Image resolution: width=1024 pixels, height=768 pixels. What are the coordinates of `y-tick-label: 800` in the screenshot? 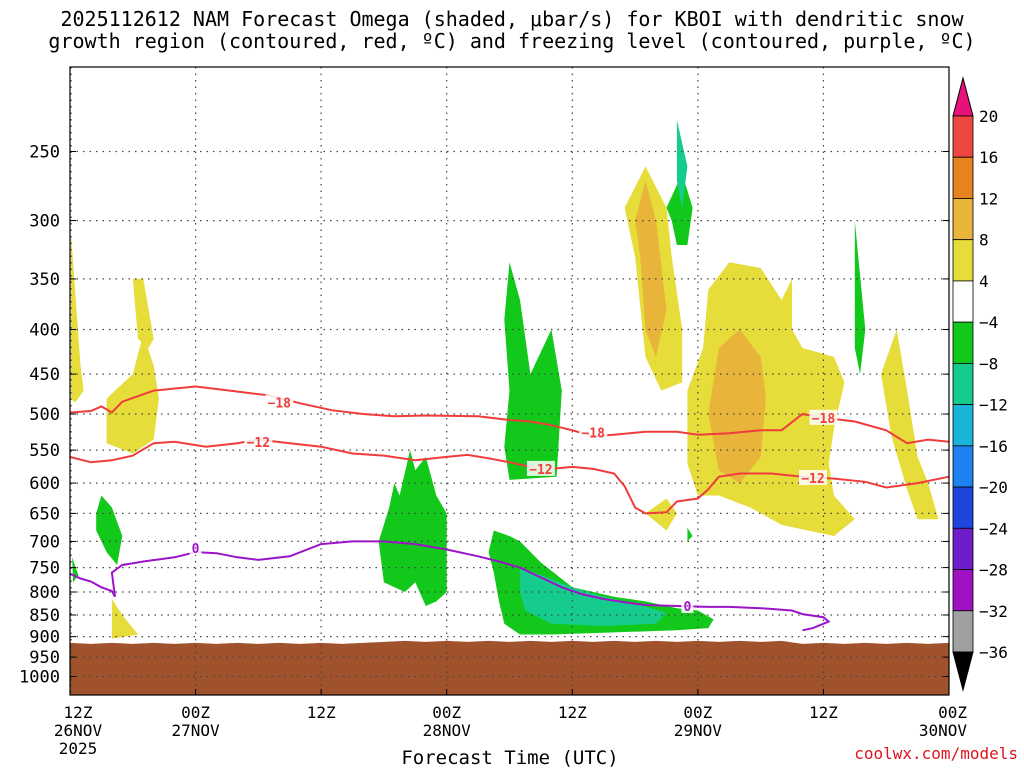 It's located at (44, 593).